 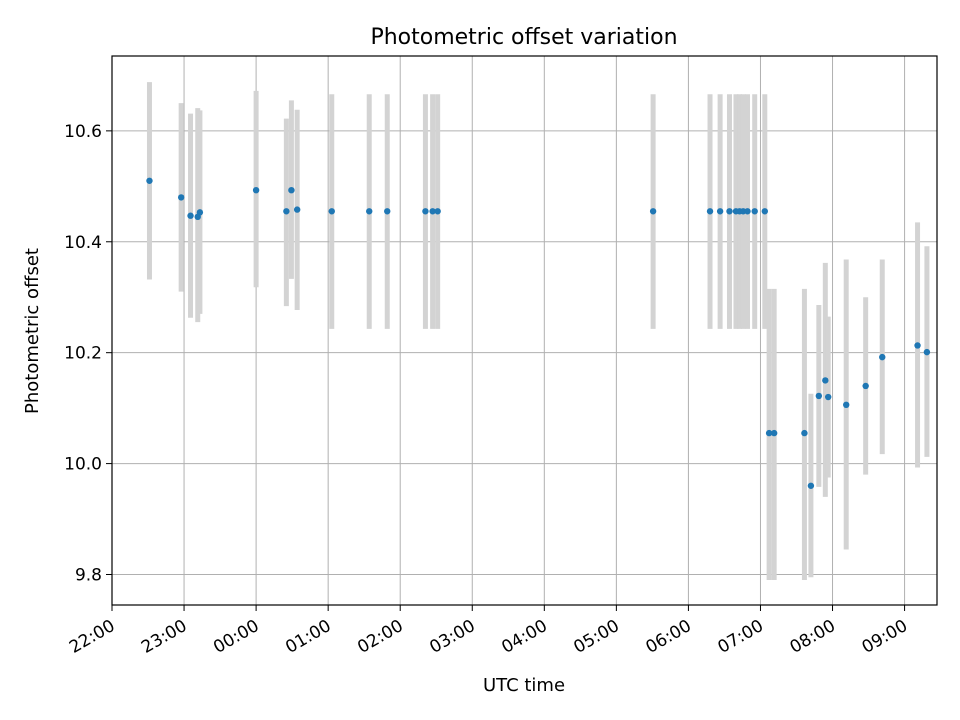 I want to click on x-tick-label: 22:00, so click(x=92, y=637).